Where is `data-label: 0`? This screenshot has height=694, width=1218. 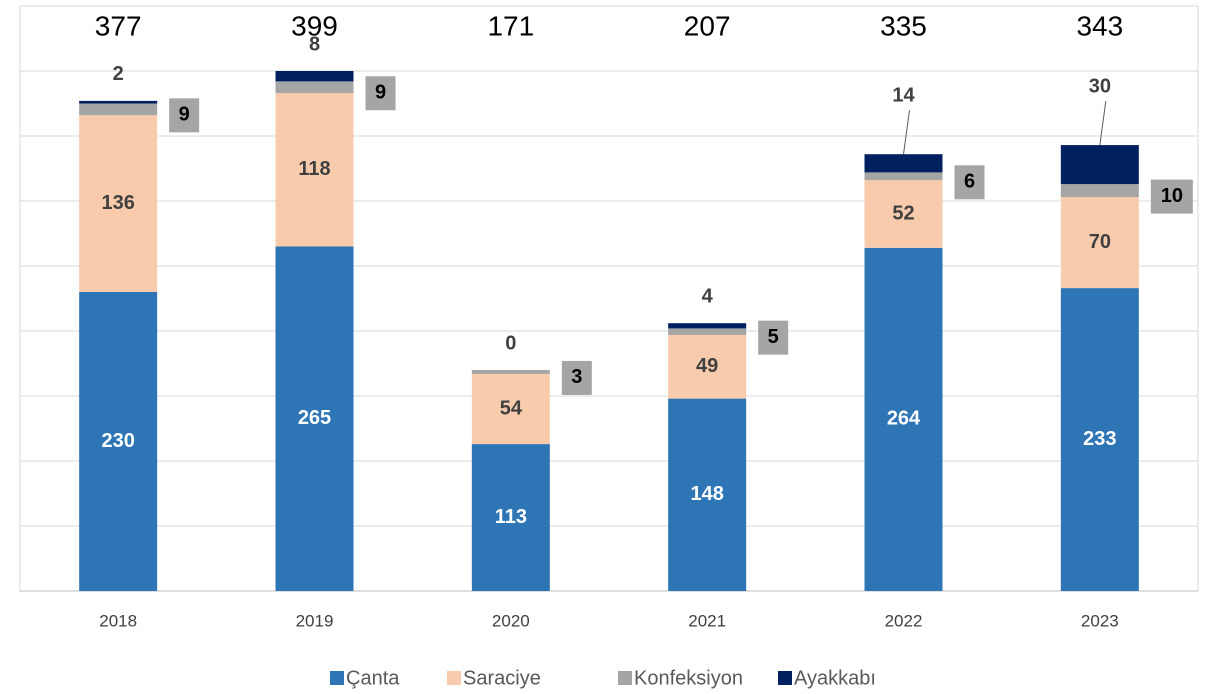
data-label: 0 is located at coordinates (510, 343).